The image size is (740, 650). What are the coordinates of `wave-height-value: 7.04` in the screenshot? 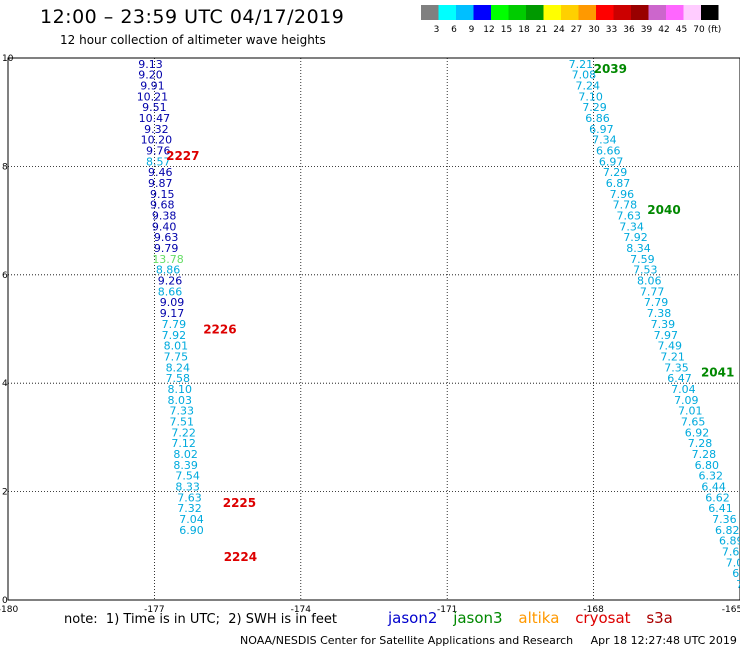 It's located at (683, 389).